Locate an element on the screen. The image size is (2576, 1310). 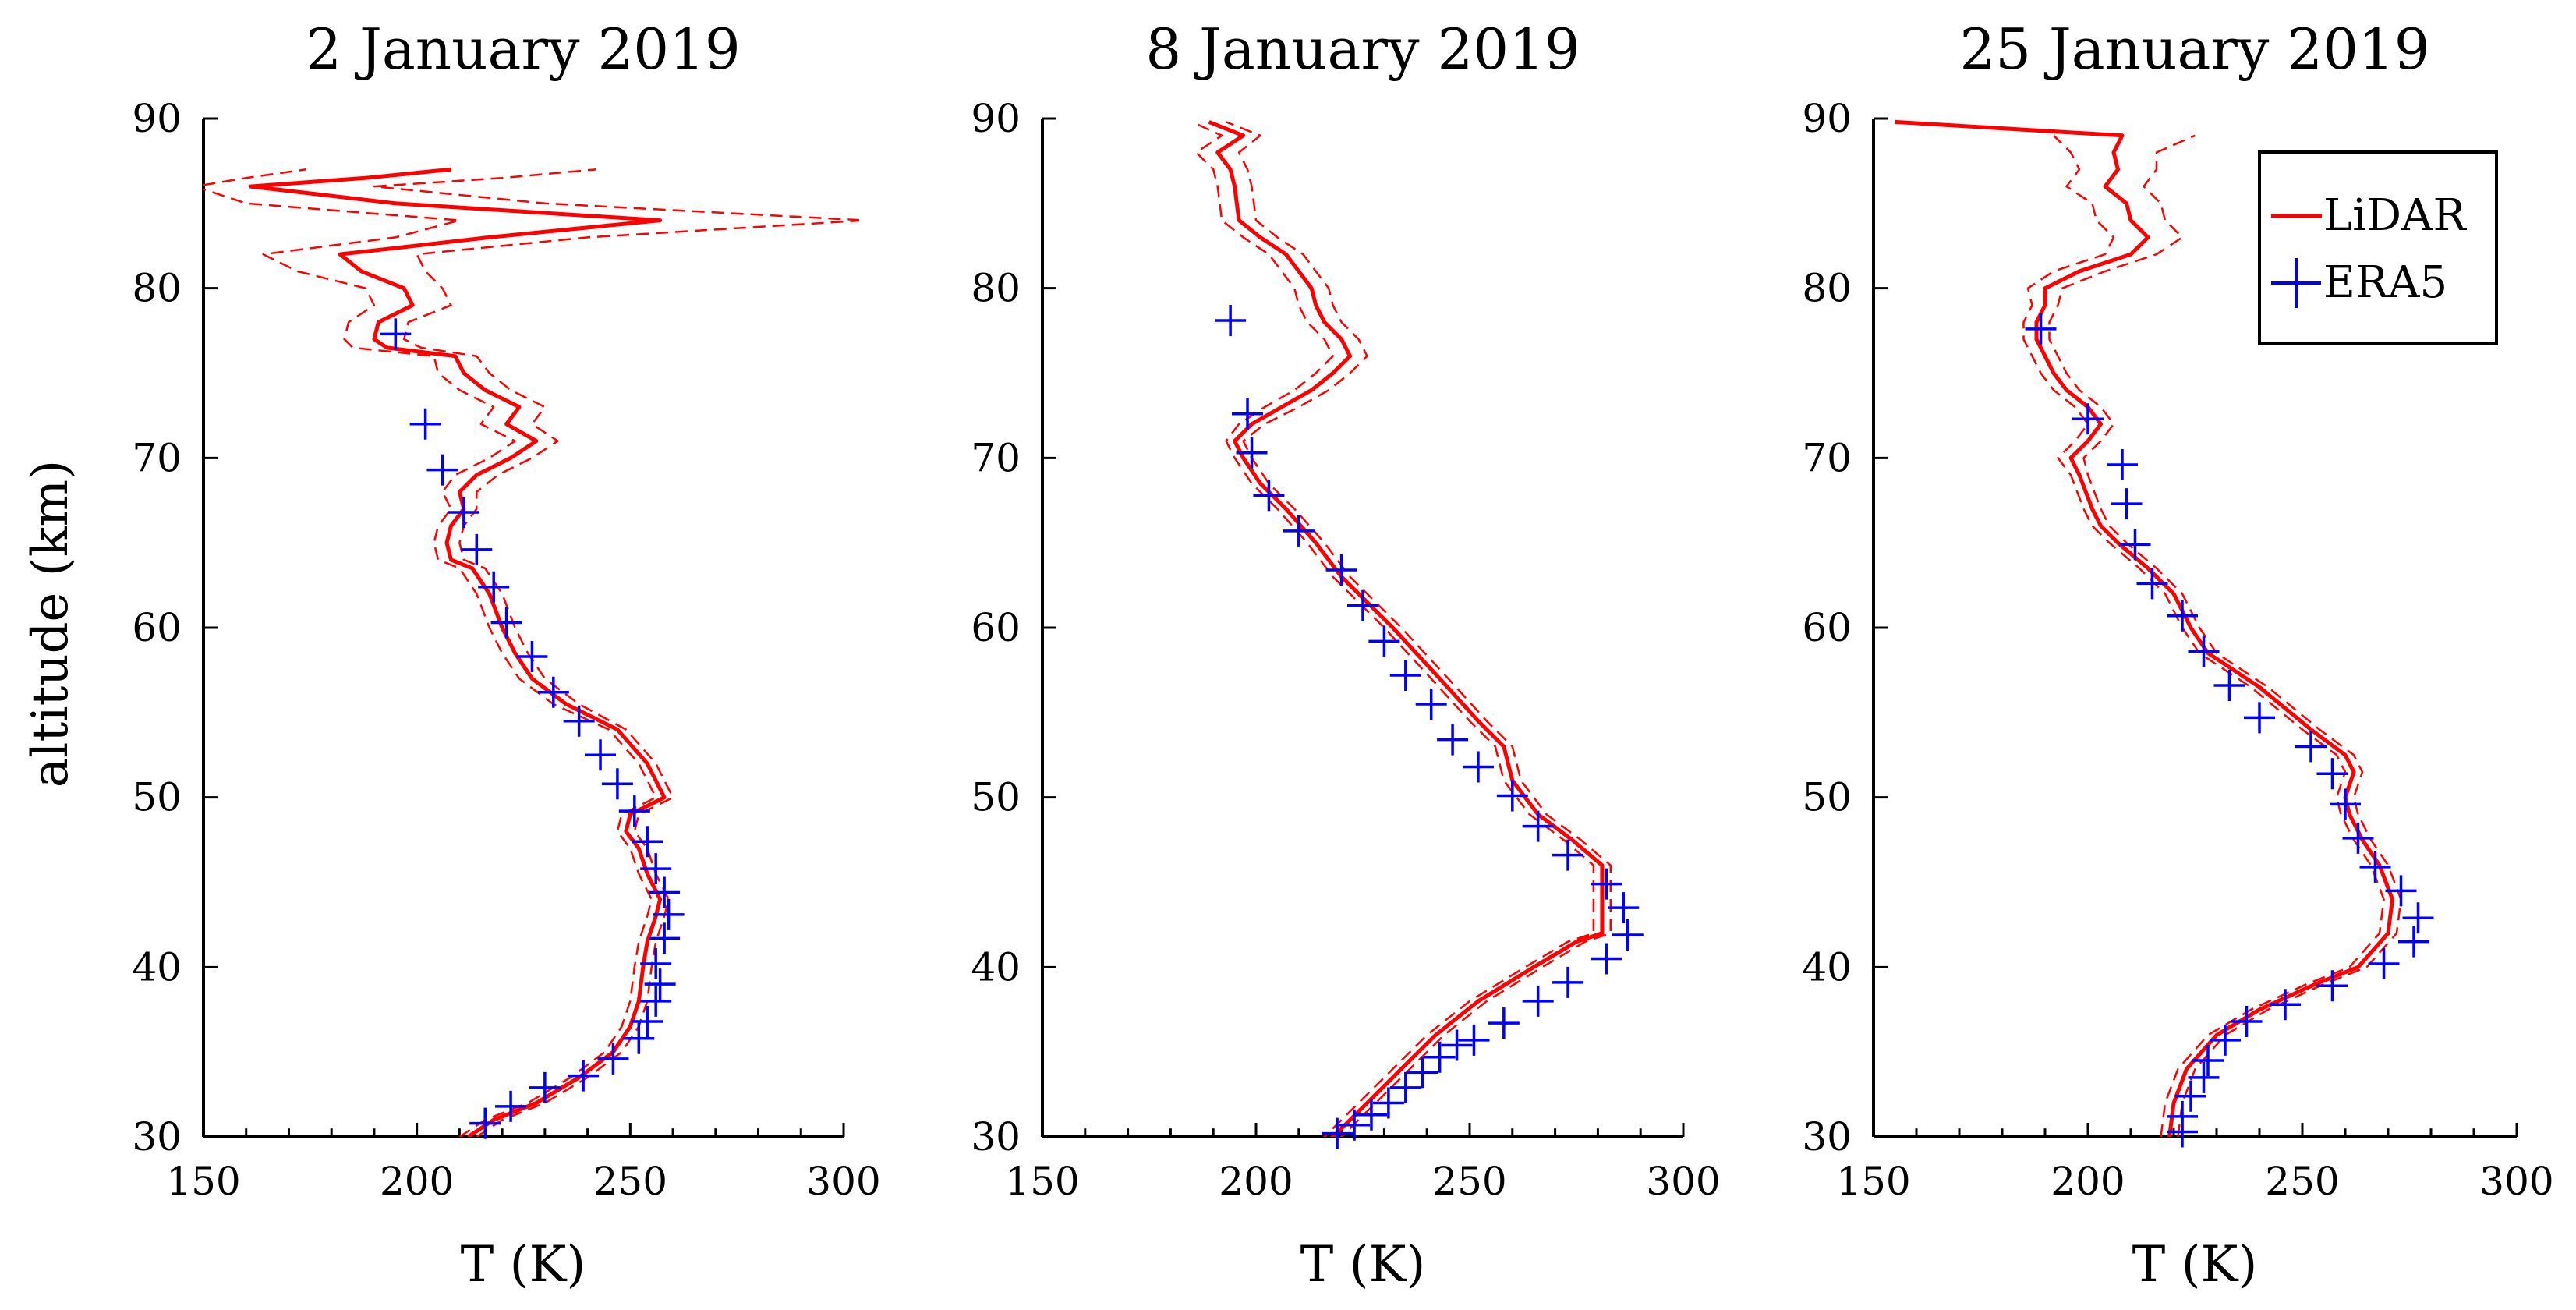
y-tick-label: 70 is located at coordinates (996, 457).